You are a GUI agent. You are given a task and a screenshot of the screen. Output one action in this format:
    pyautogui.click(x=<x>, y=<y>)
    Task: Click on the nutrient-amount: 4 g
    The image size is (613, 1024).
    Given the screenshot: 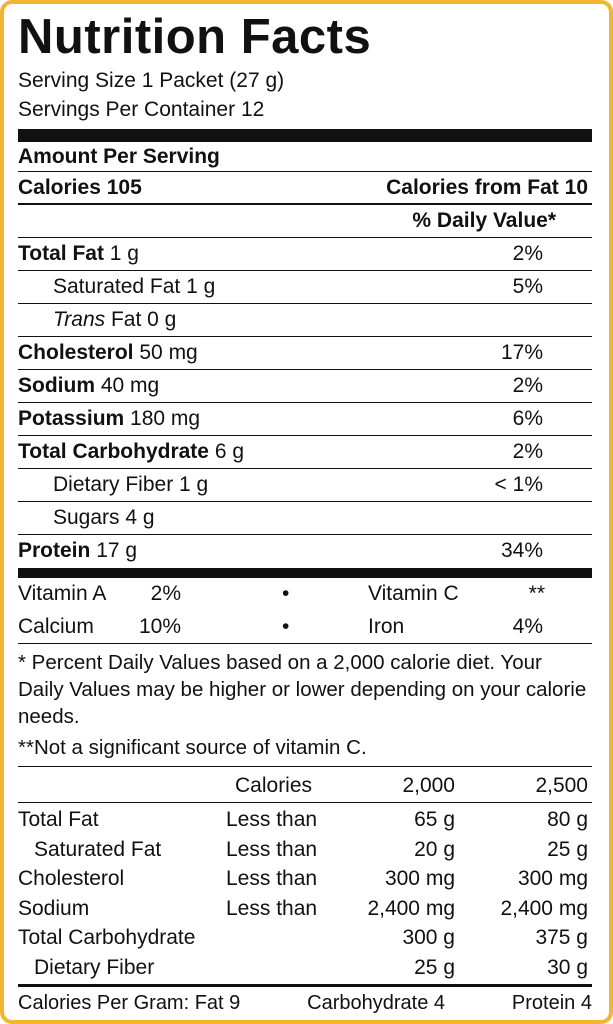 What is the action you would take?
    pyautogui.click(x=140, y=517)
    